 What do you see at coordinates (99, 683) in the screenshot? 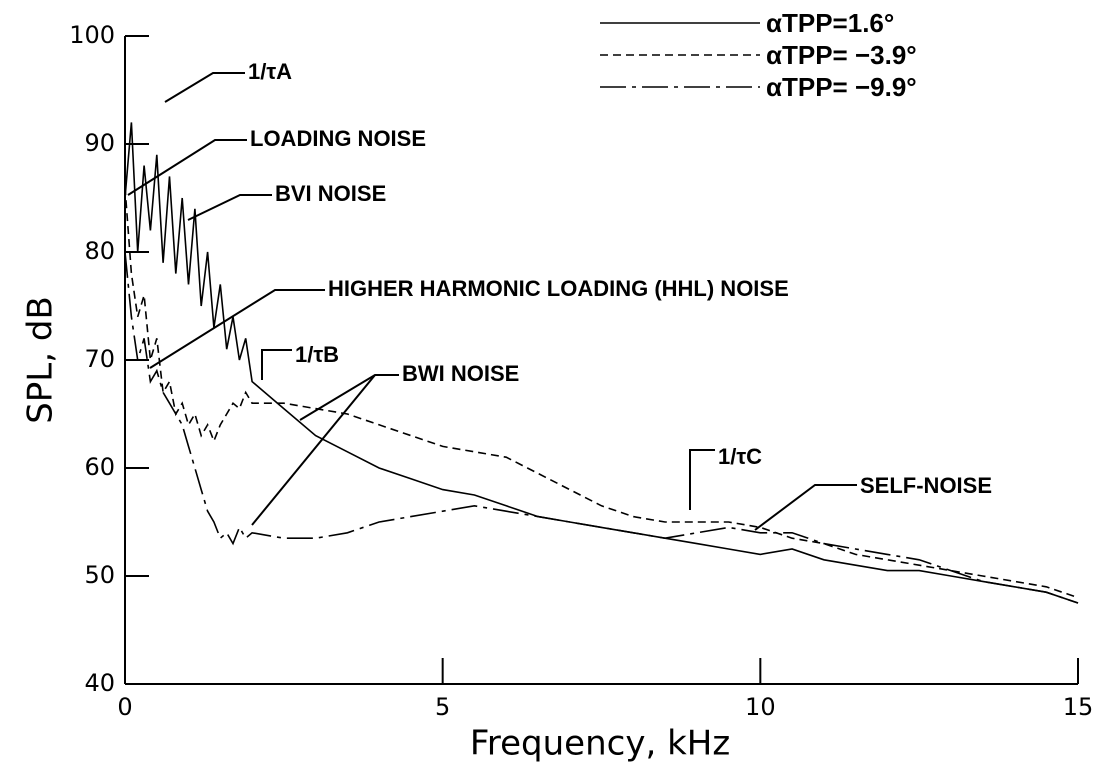
I see `y-tick-label: 40` at bounding box center [99, 683].